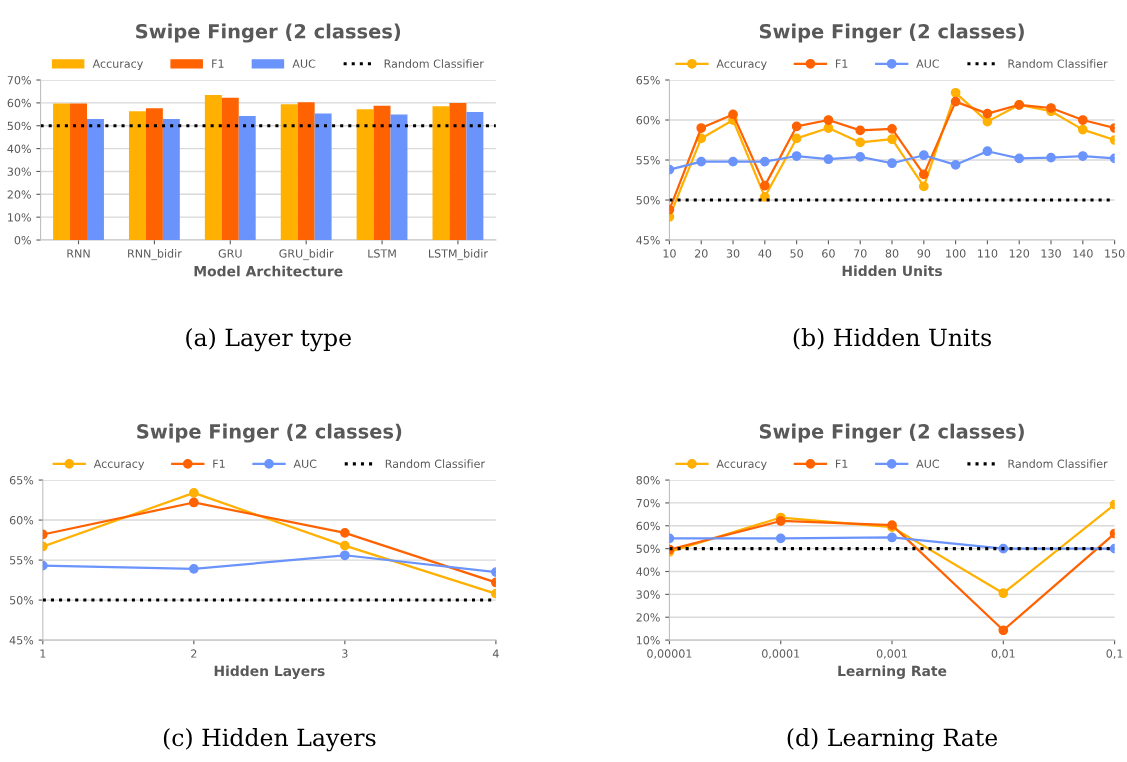 This screenshot has height=762, width=1127. I want to click on x-tick-label: 30, so click(733, 253).